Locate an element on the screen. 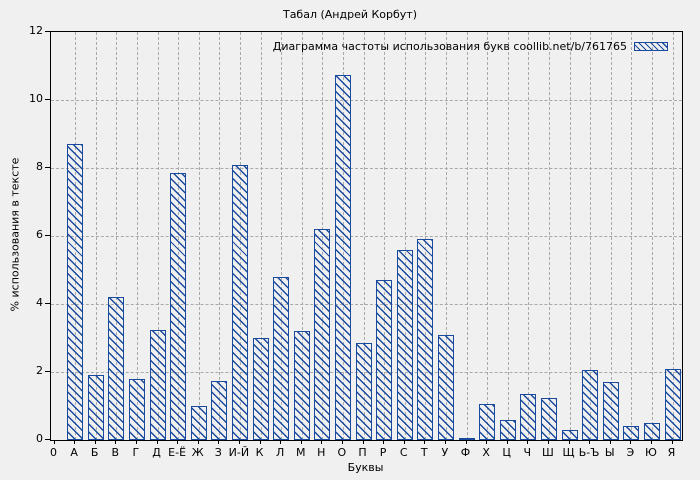 Image resolution: width=700 pixels, height=480 pixels. x-tick-label-ы: Ы is located at coordinates (609, 452).